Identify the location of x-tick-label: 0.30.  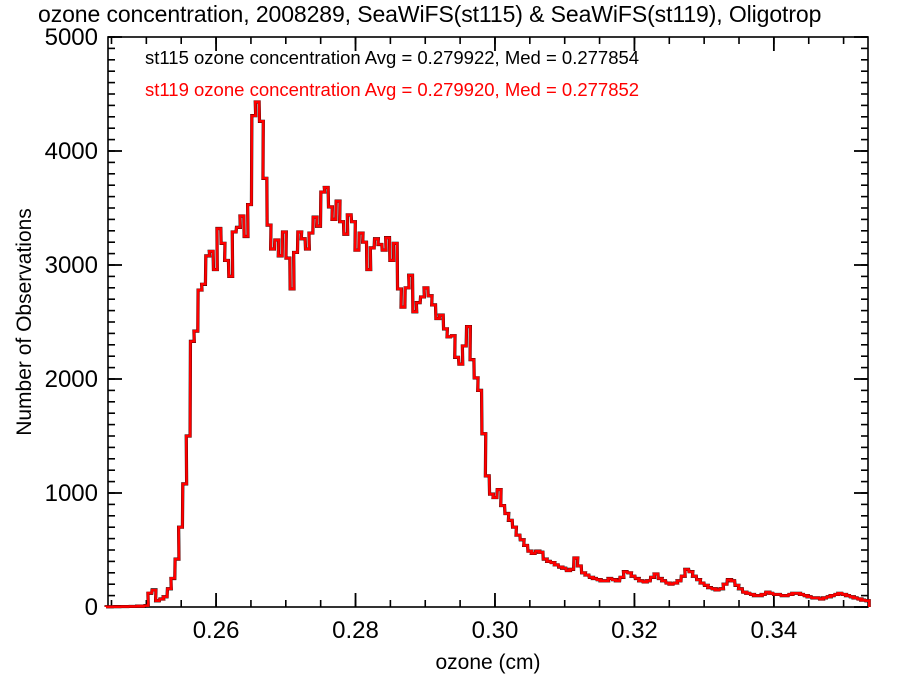
(495, 630).